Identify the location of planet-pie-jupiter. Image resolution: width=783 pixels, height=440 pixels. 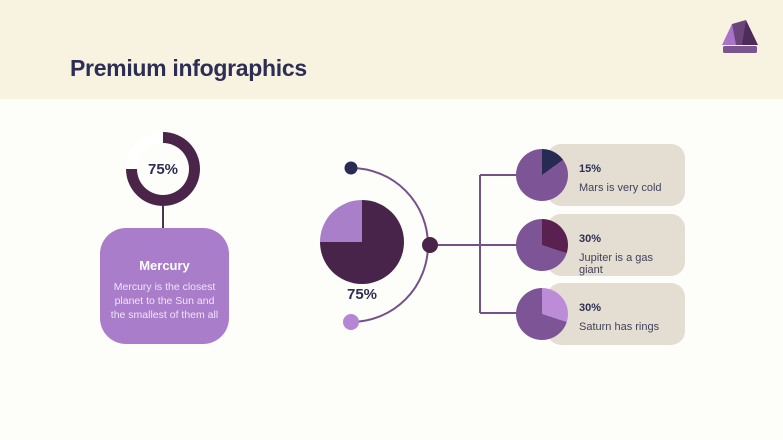
(542, 245).